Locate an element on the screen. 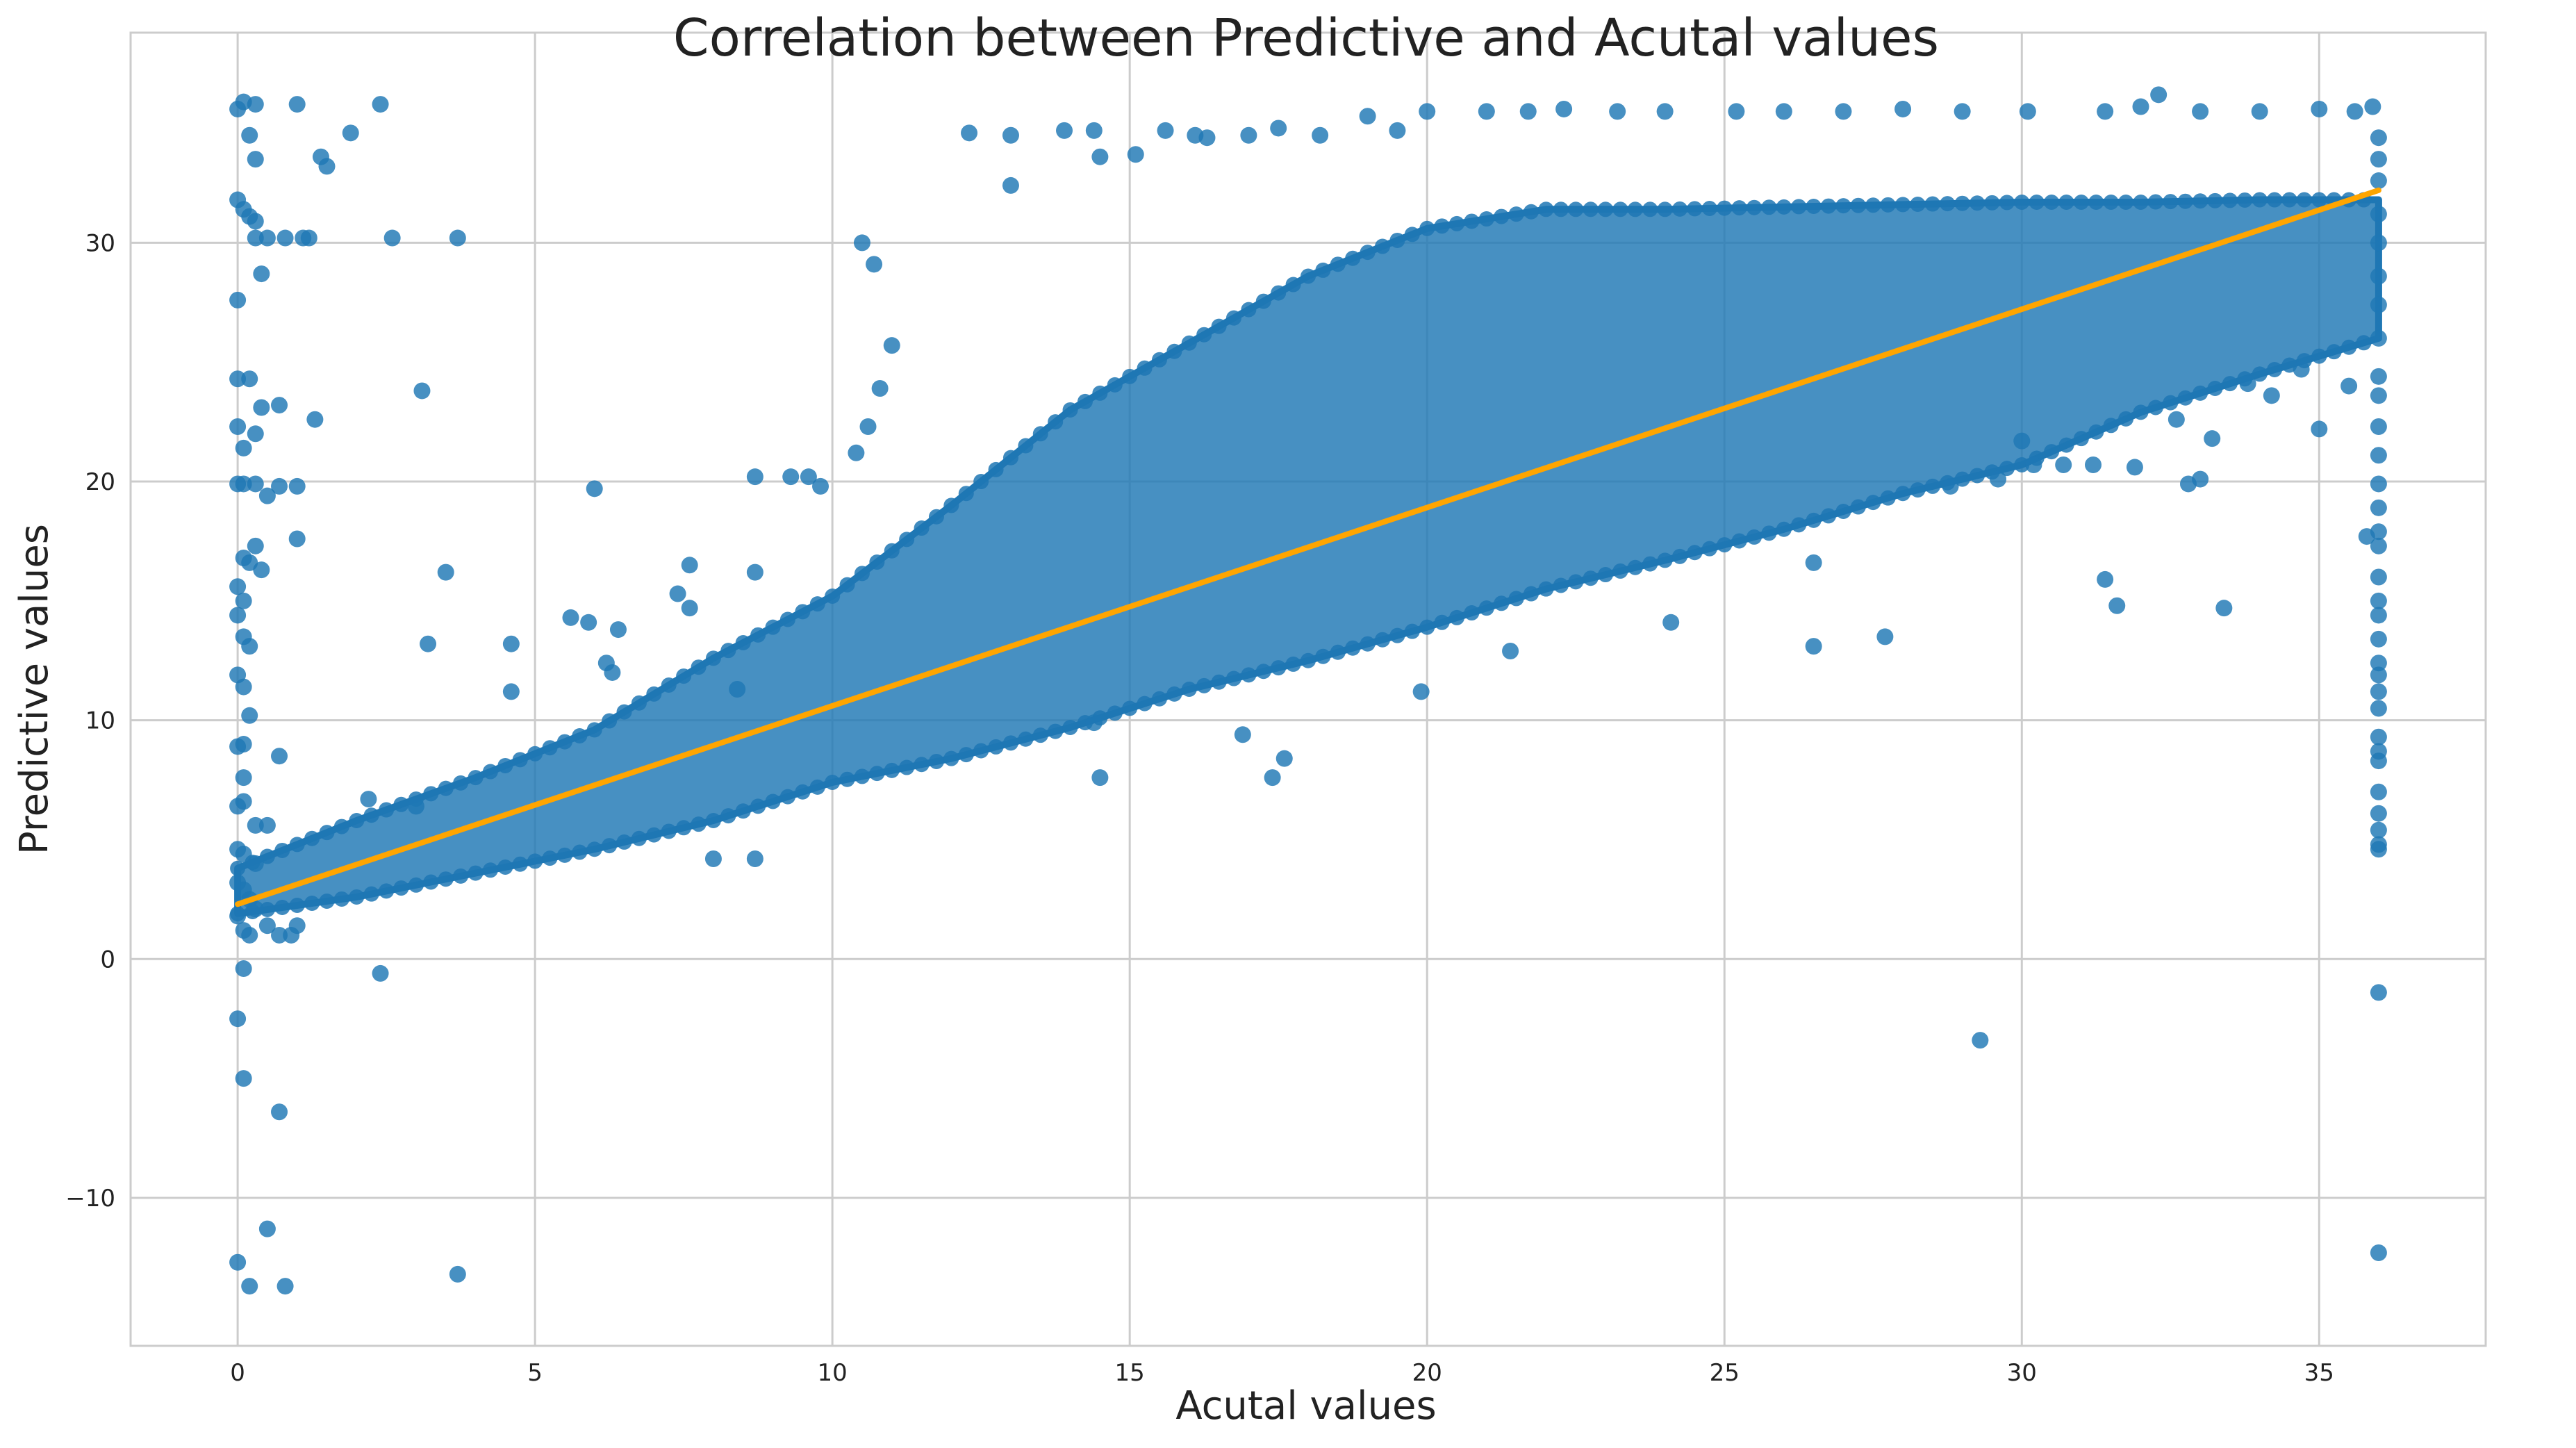 The height and width of the screenshot is (1448, 2576). x-tick-label: 25 is located at coordinates (1725, 1373).